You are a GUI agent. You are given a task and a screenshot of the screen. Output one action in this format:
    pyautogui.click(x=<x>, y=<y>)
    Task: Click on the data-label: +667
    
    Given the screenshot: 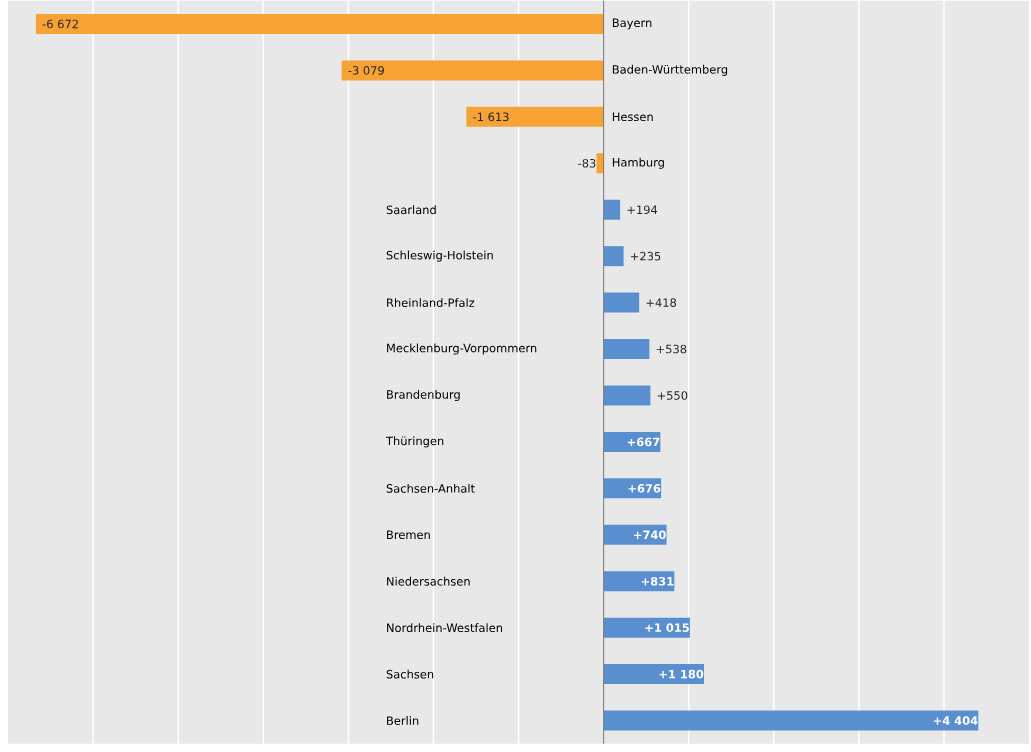 What is the action you would take?
    pyautogui.click(x=643, y=442)
    